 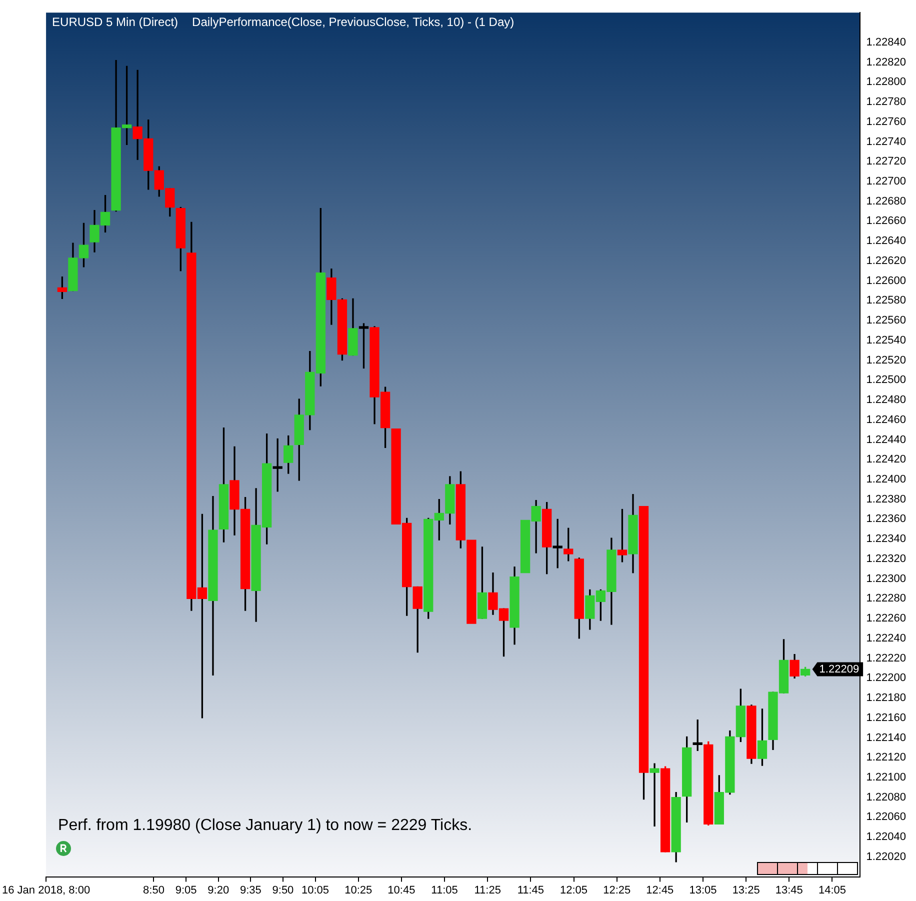 I want to click on y-tick-label: 1.22760, so click(x=886, y=122).